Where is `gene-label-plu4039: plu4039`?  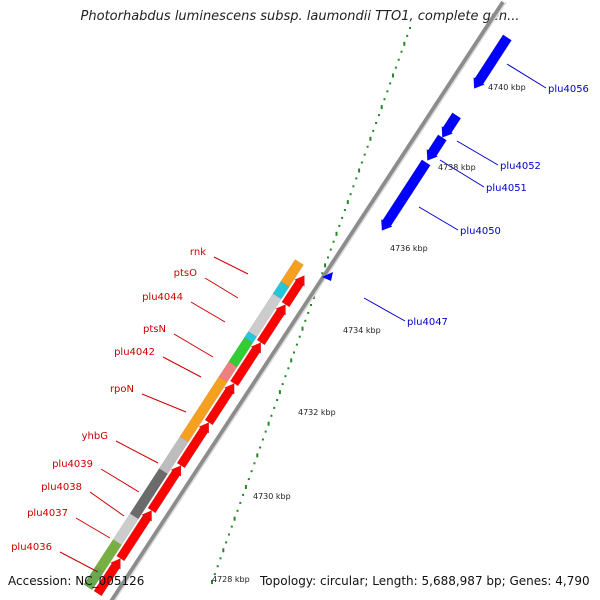 gene-label-plu4039: plu4039 is located at coordinates (72, 464).